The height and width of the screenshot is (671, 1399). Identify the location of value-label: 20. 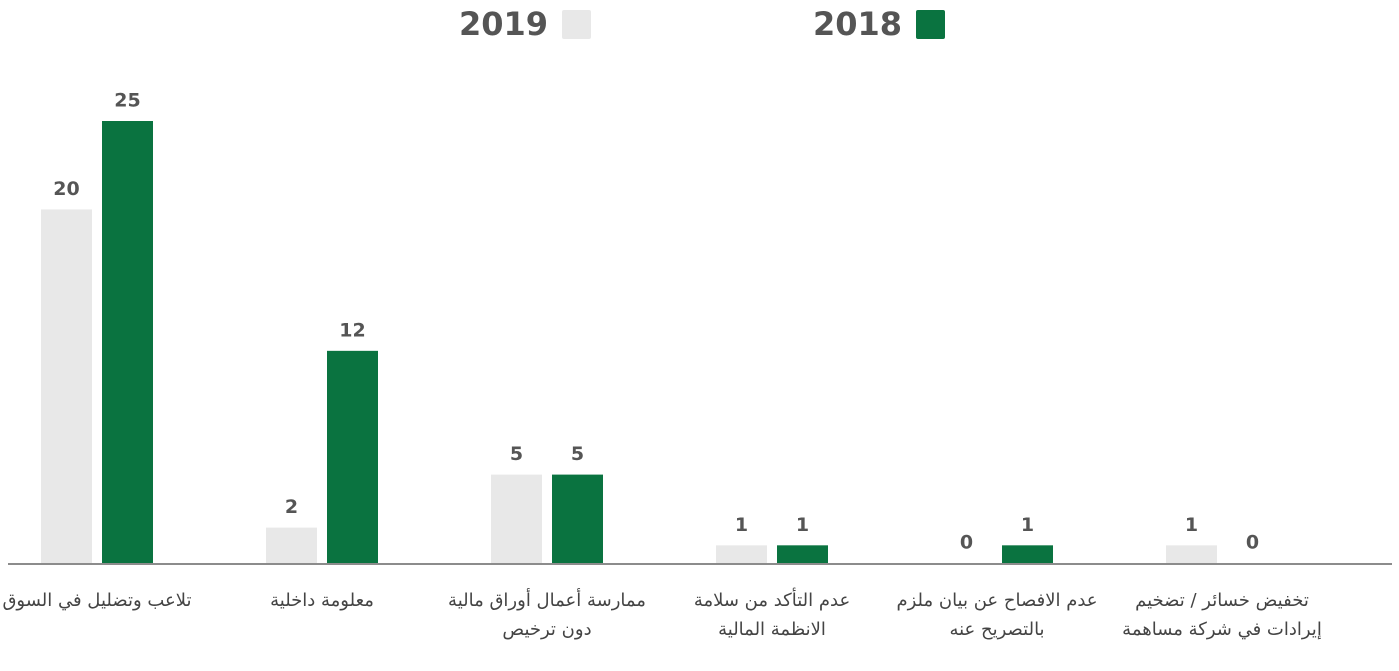
(66, 189).